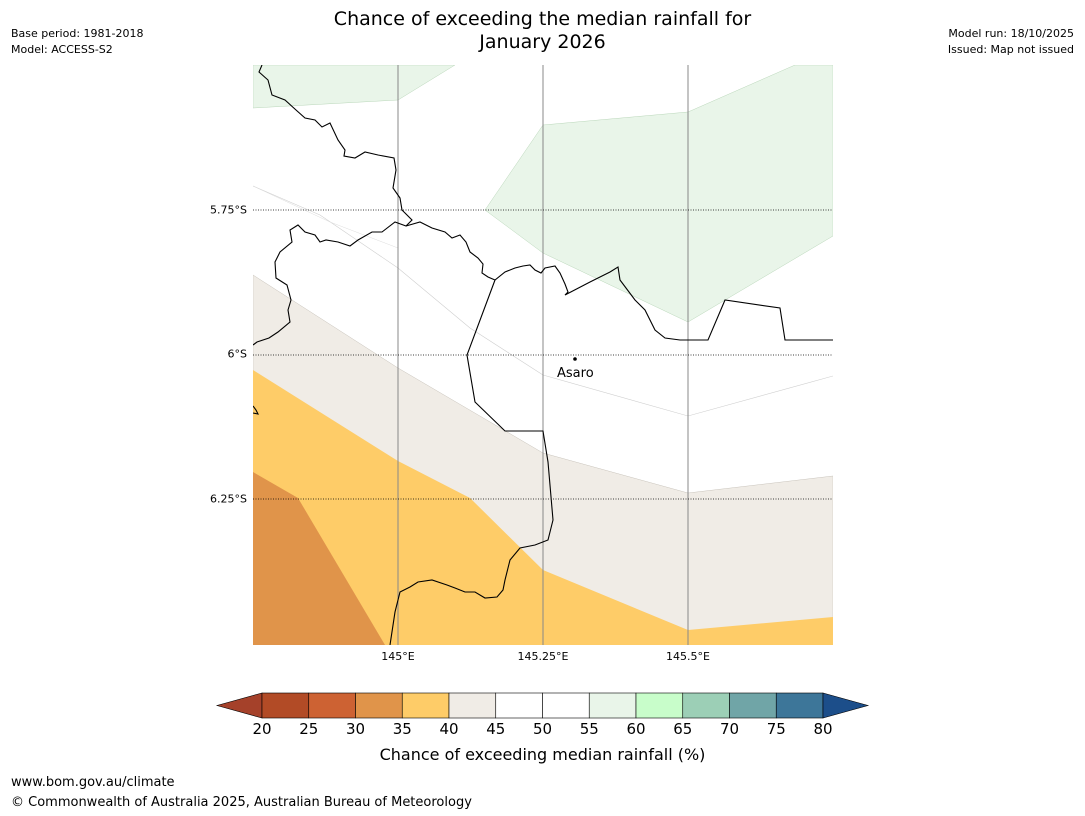 This screenshot has height=816, width=1085. What do you see at coordinates (542, 754) in the screenshot?
I see `colorbar-label: Chance of exceeding median rainfall (%)` at bounding box center [542, 754].